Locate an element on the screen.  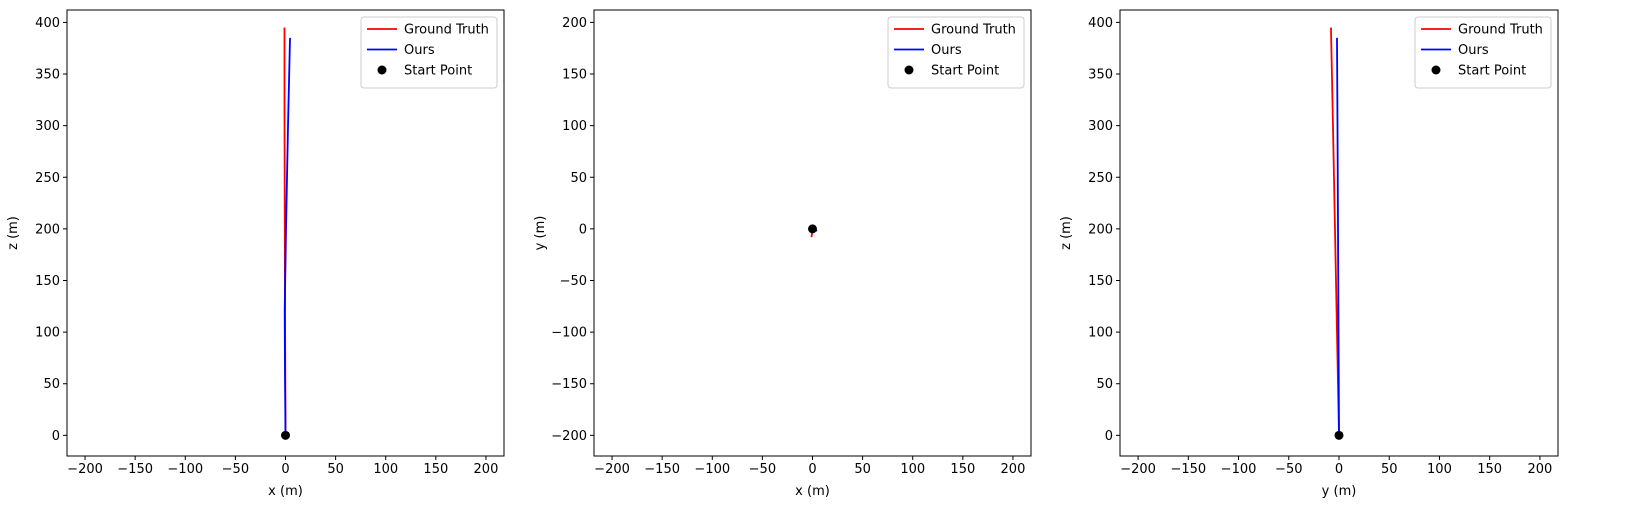
y-axis-label: y (m) is located at coordinates (540, 233).